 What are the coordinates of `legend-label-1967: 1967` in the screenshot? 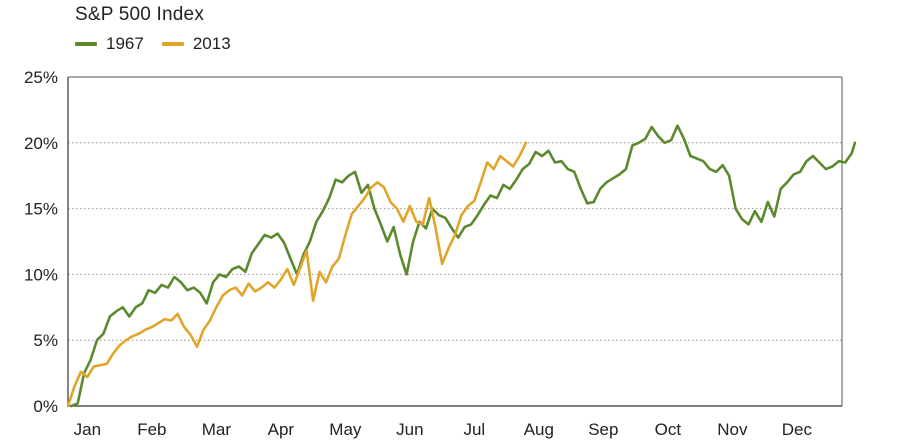 It's located at (125, 43).